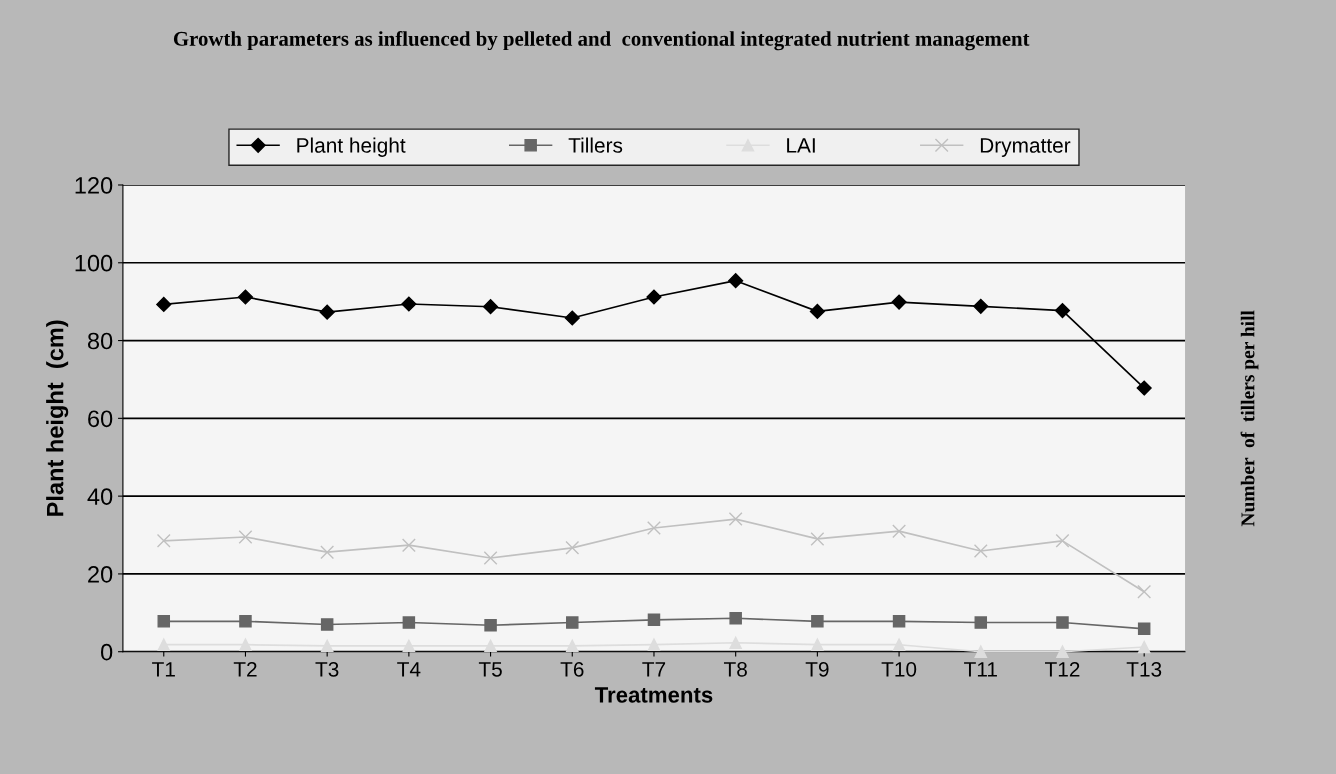 The width and height of the screenshot is (1336, 774). What do you see at coordinates (1249, 418) in the screenshot?
I see `y2-axis-title: Number of tillers per hill` at bounding box center [1249, 418].